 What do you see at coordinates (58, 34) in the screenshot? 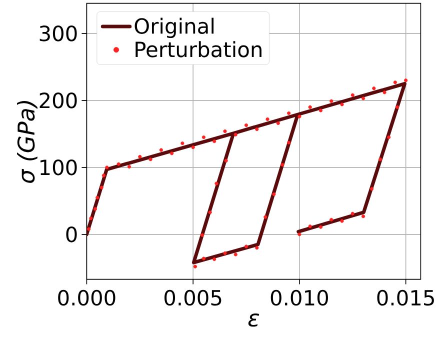
I see `y-tick-label: 300` at bounding box center [58, 34].